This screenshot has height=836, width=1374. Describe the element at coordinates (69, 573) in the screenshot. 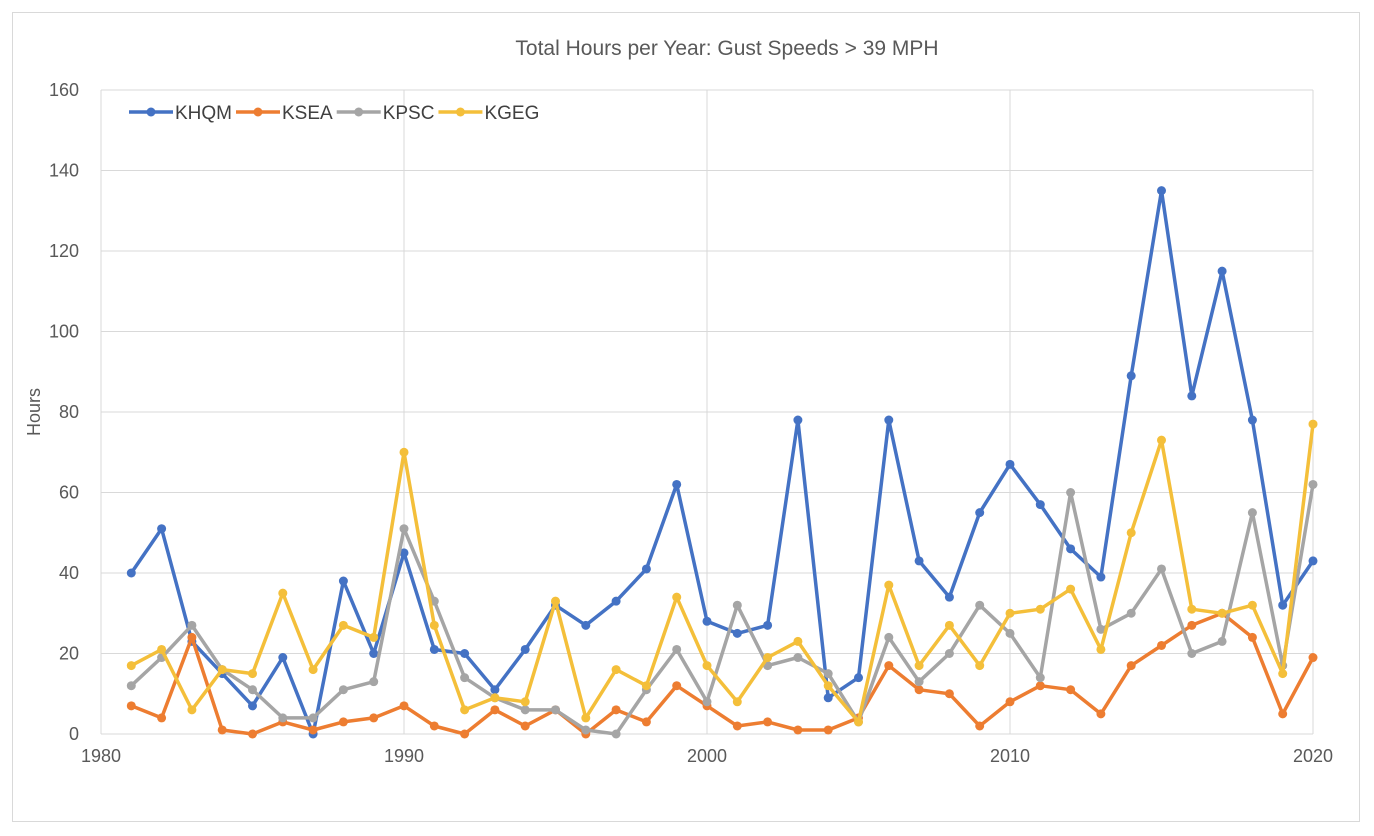

I see `y-tick-label: 40` at that location.